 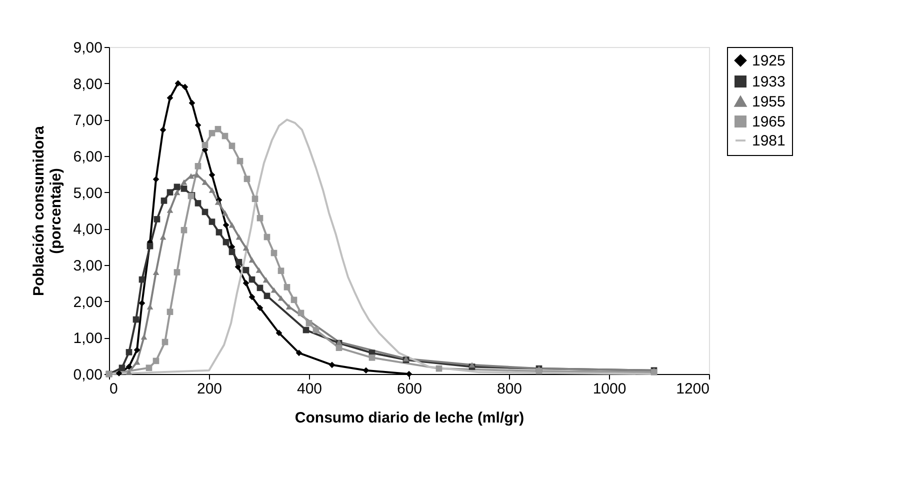 What do you see at coordinates (87, 193) in the screenshot?
I see `y-tick-label: 5,00` at bounding box center [87, 193].